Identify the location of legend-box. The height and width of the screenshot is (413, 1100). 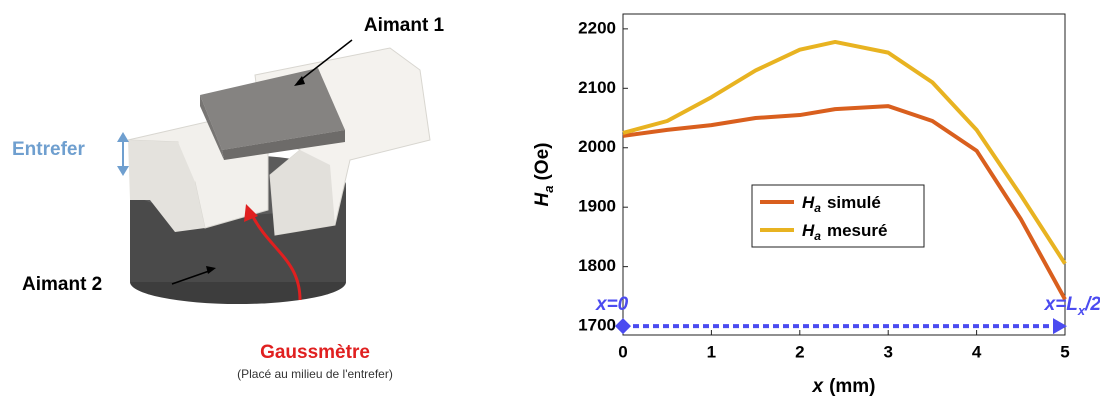
(838, 216).